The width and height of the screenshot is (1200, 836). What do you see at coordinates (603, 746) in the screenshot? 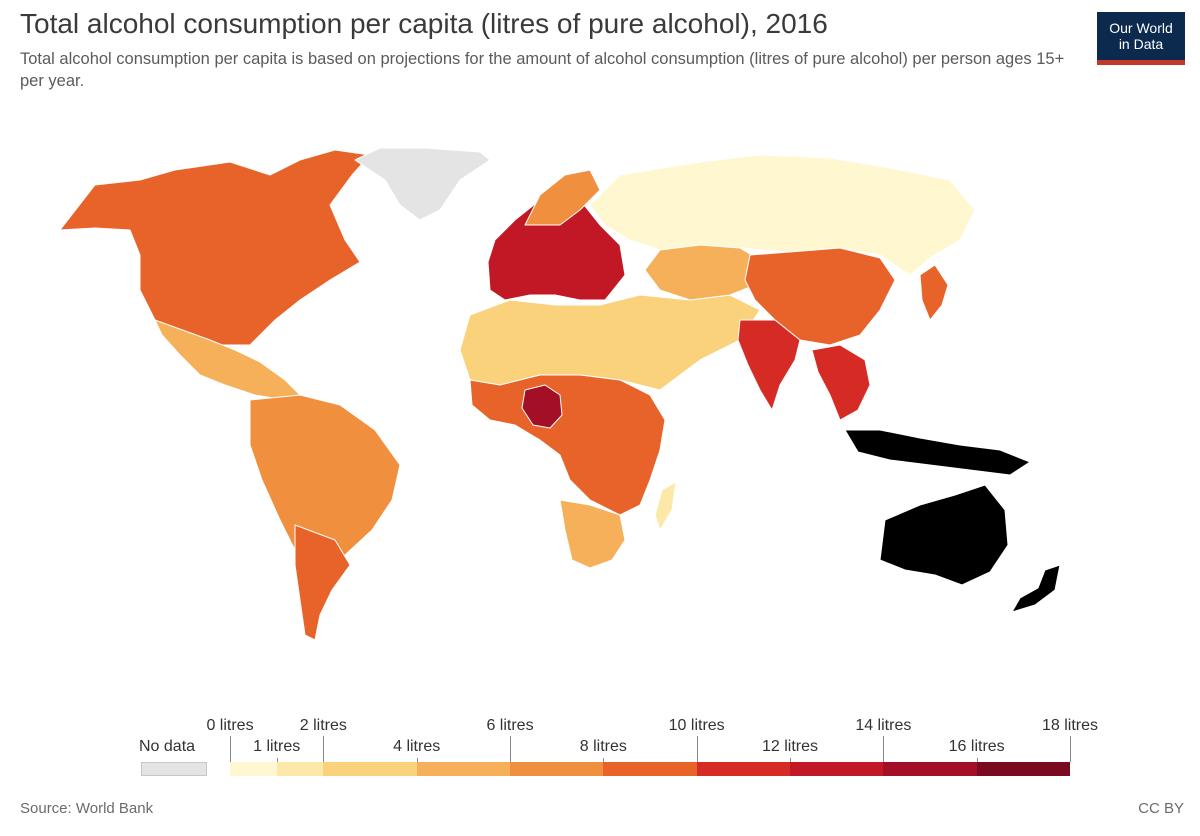
I see `legend-tick-label: 8 litres` at bounding box center [603, 746].